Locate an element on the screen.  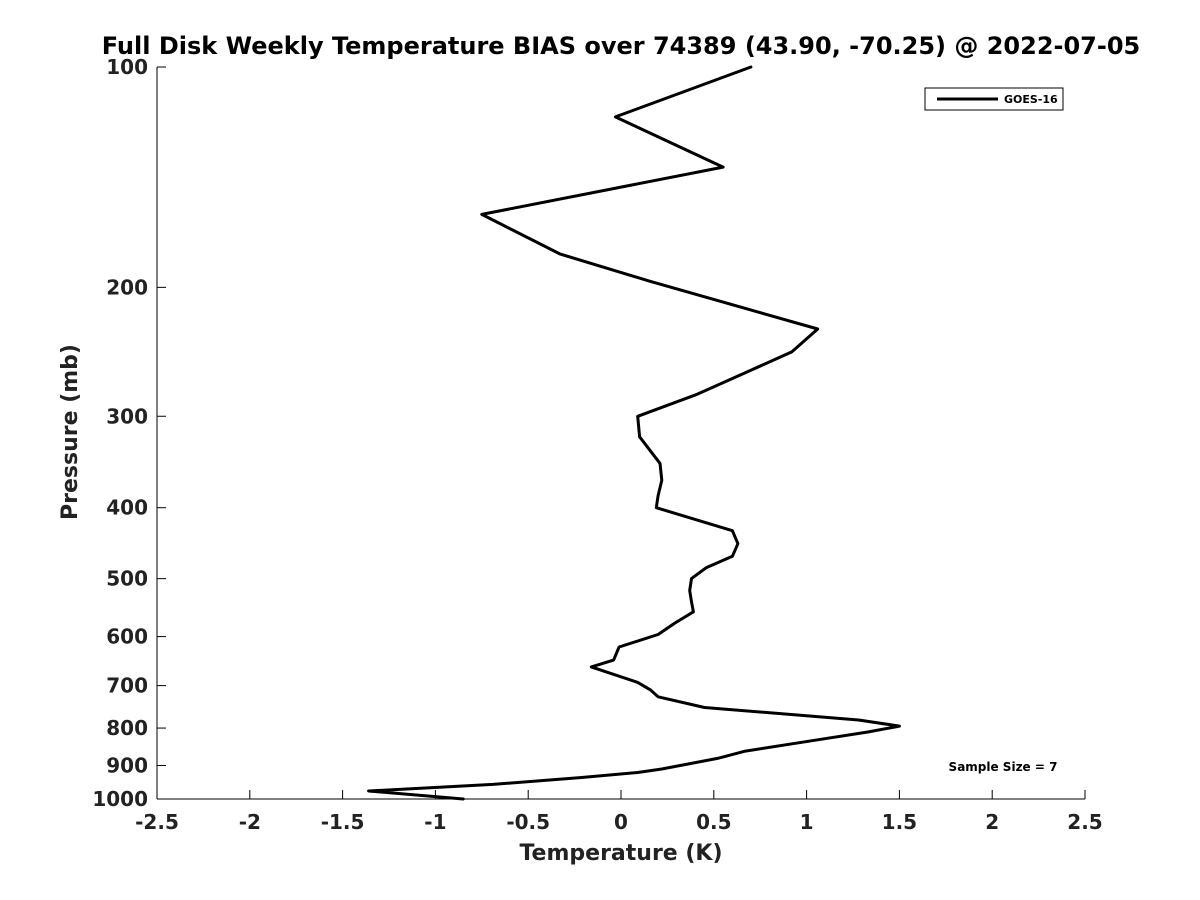
x-tick-label: 0.5 is located at coordinates (713, 822).